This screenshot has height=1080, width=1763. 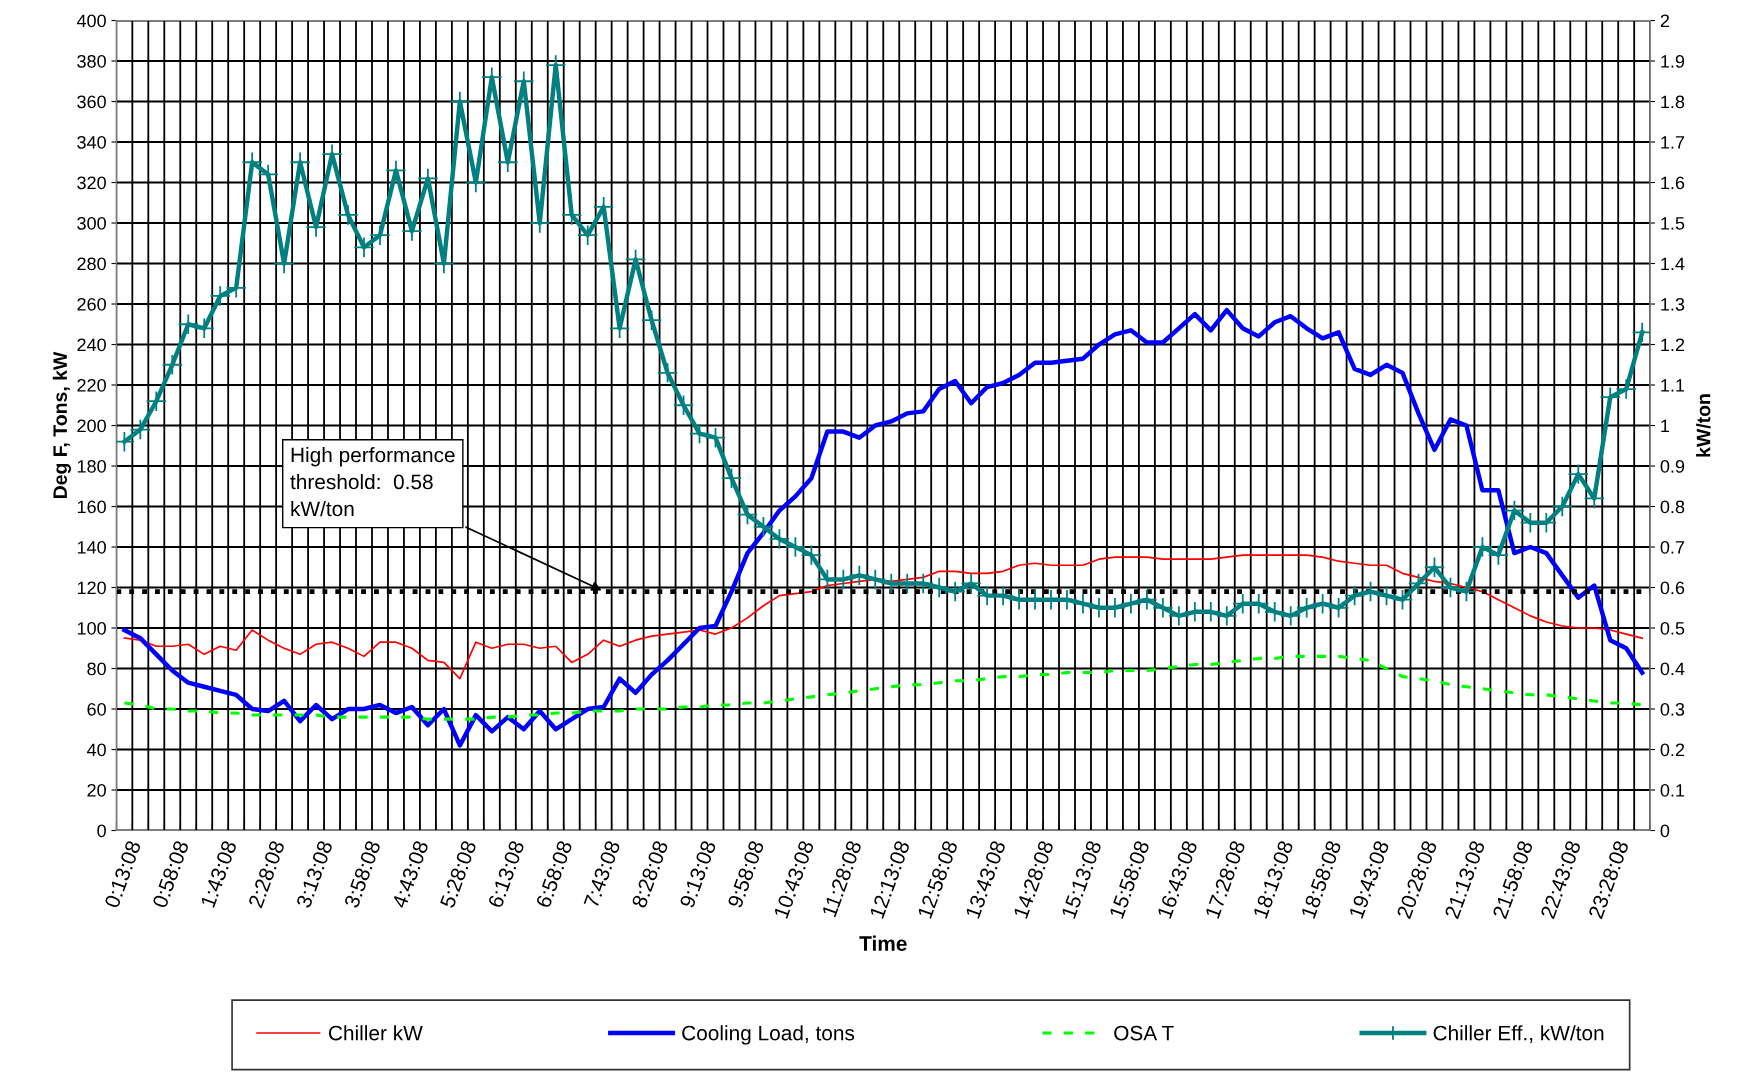 I want to click on x-tick-label: 0:58:08, so click(x=171, y=874).